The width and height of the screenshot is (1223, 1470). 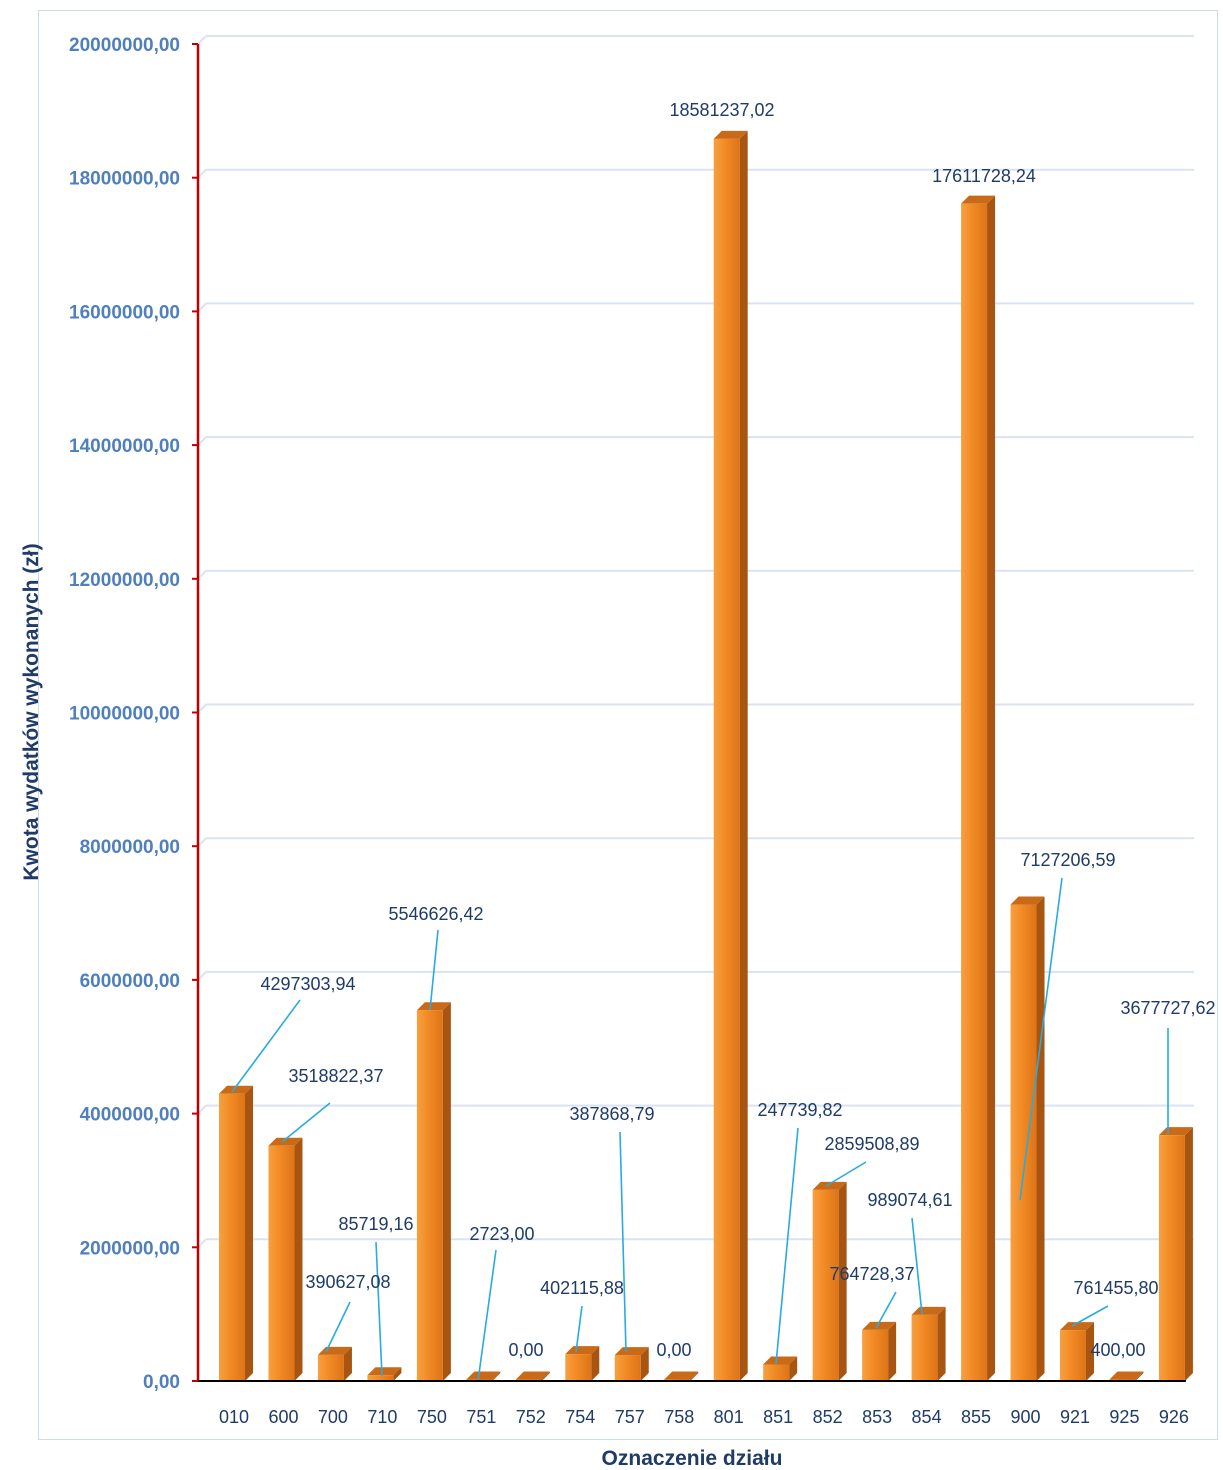 I want to click on y-axis-title: Kwota wydatków wykonanych (zł), so click(x=31, y=711).